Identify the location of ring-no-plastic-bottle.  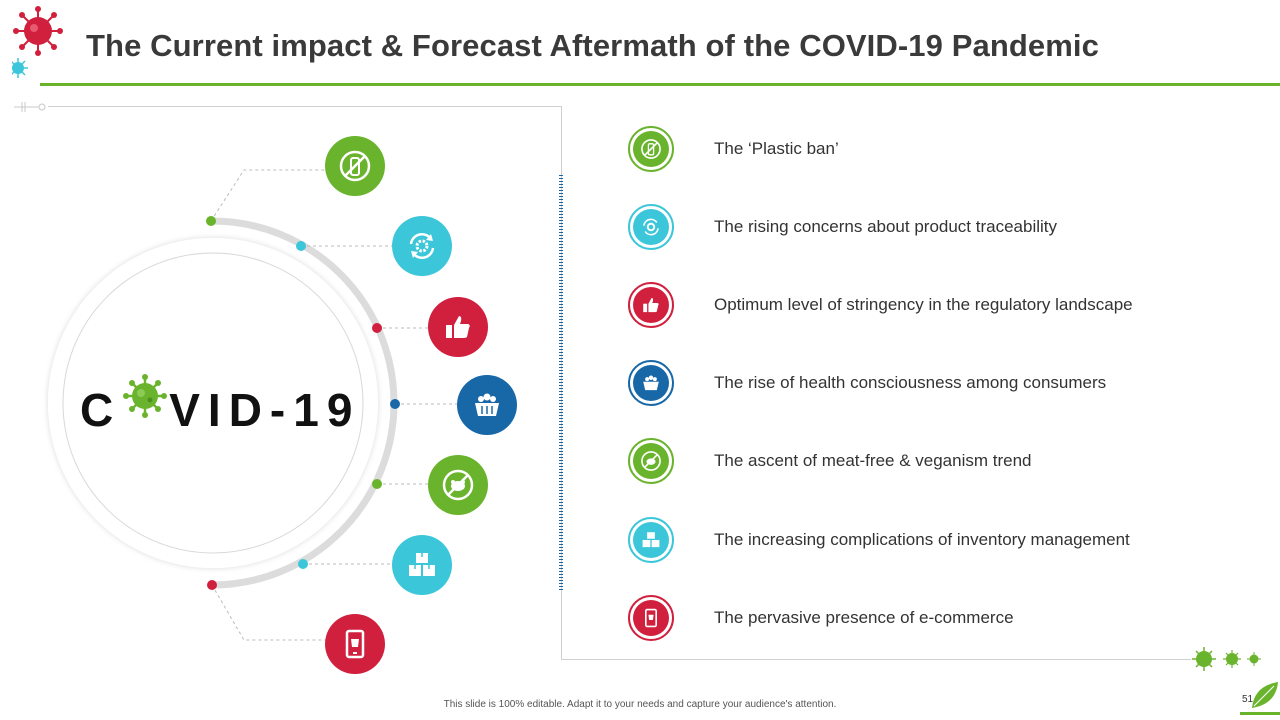
(651, 149).